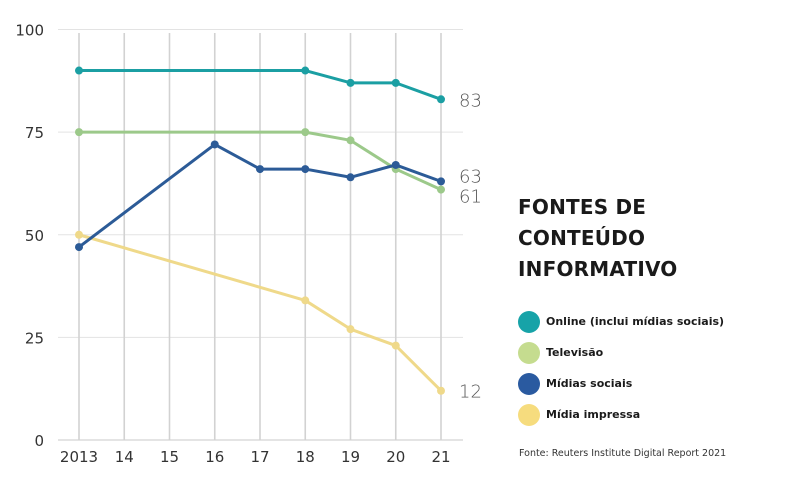 This screenshot has width=787, height=486. What do you see at coordinates (79, 457) in the screenshot?
I see `x-tick-label: 2013` at bounding box center [79, 457].